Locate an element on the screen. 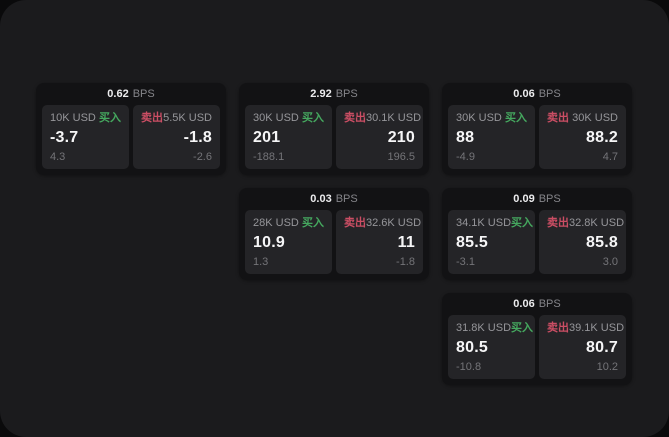 Image resolution: width=669 pixels, height=437 pixels. sell-delta: 3.0 is located at coordinates (610, 262).